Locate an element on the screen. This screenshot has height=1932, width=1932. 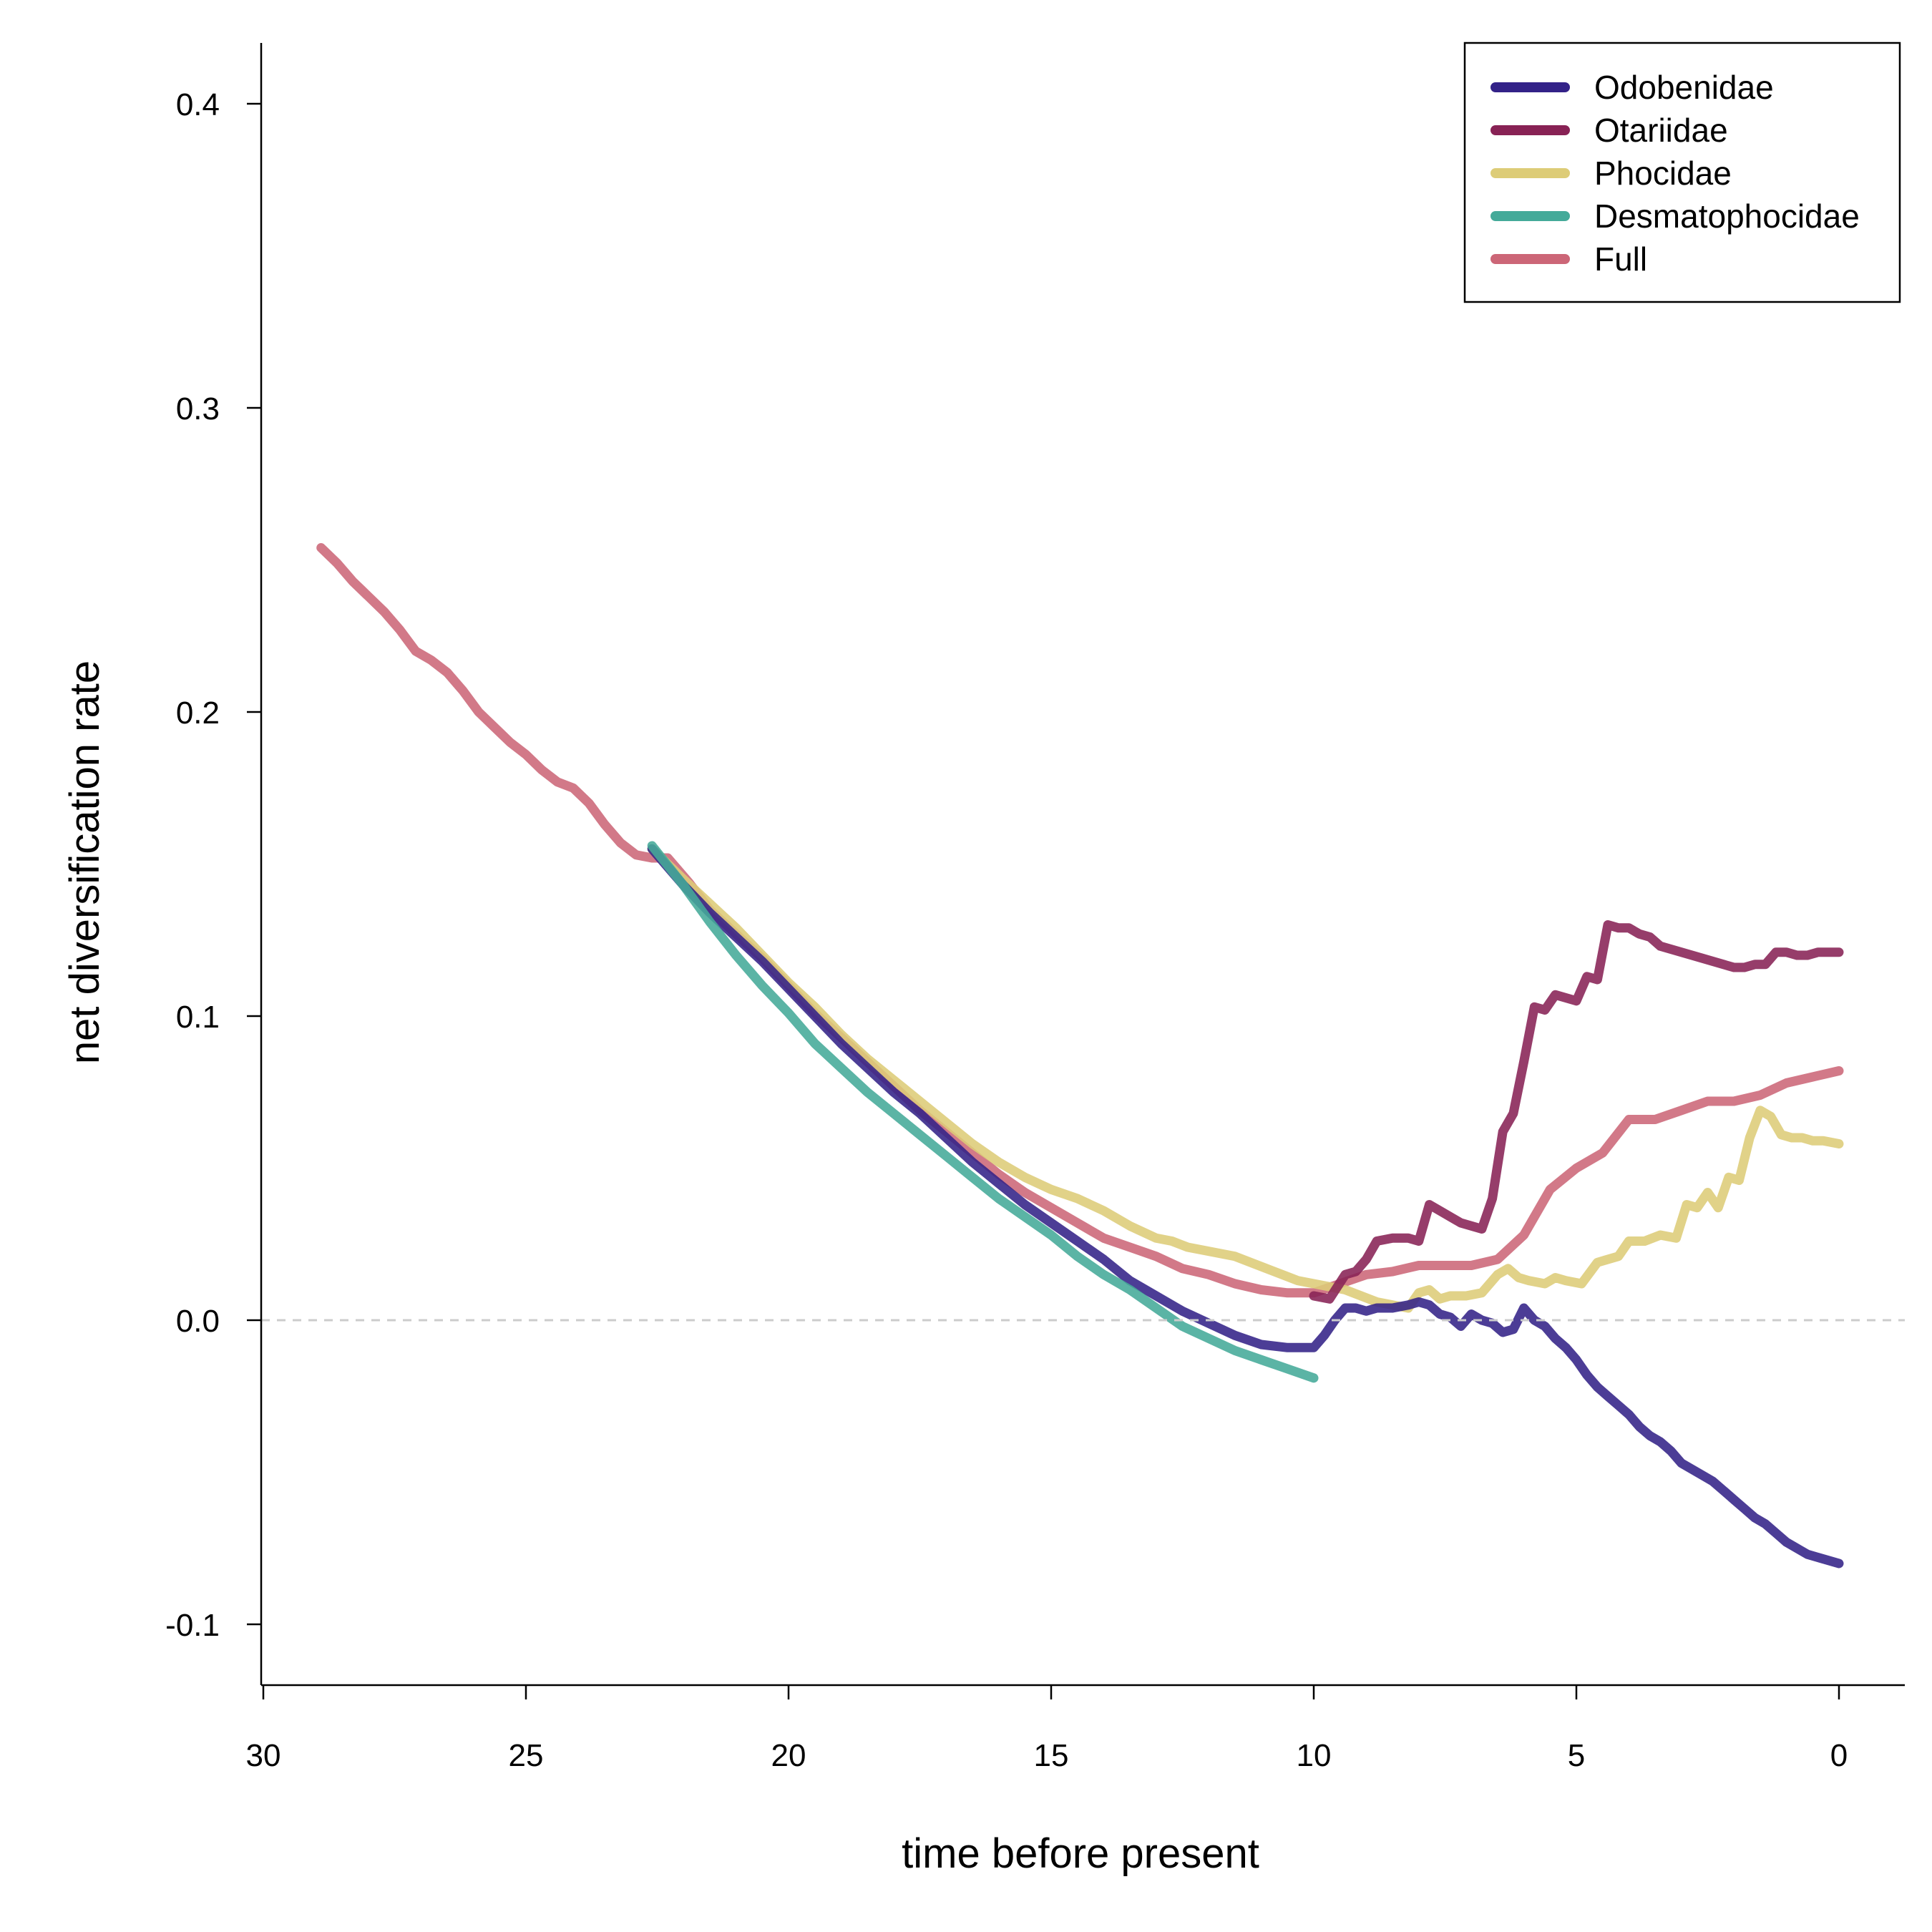
series-line-otariidae is located at coordinates (1576, 1112).